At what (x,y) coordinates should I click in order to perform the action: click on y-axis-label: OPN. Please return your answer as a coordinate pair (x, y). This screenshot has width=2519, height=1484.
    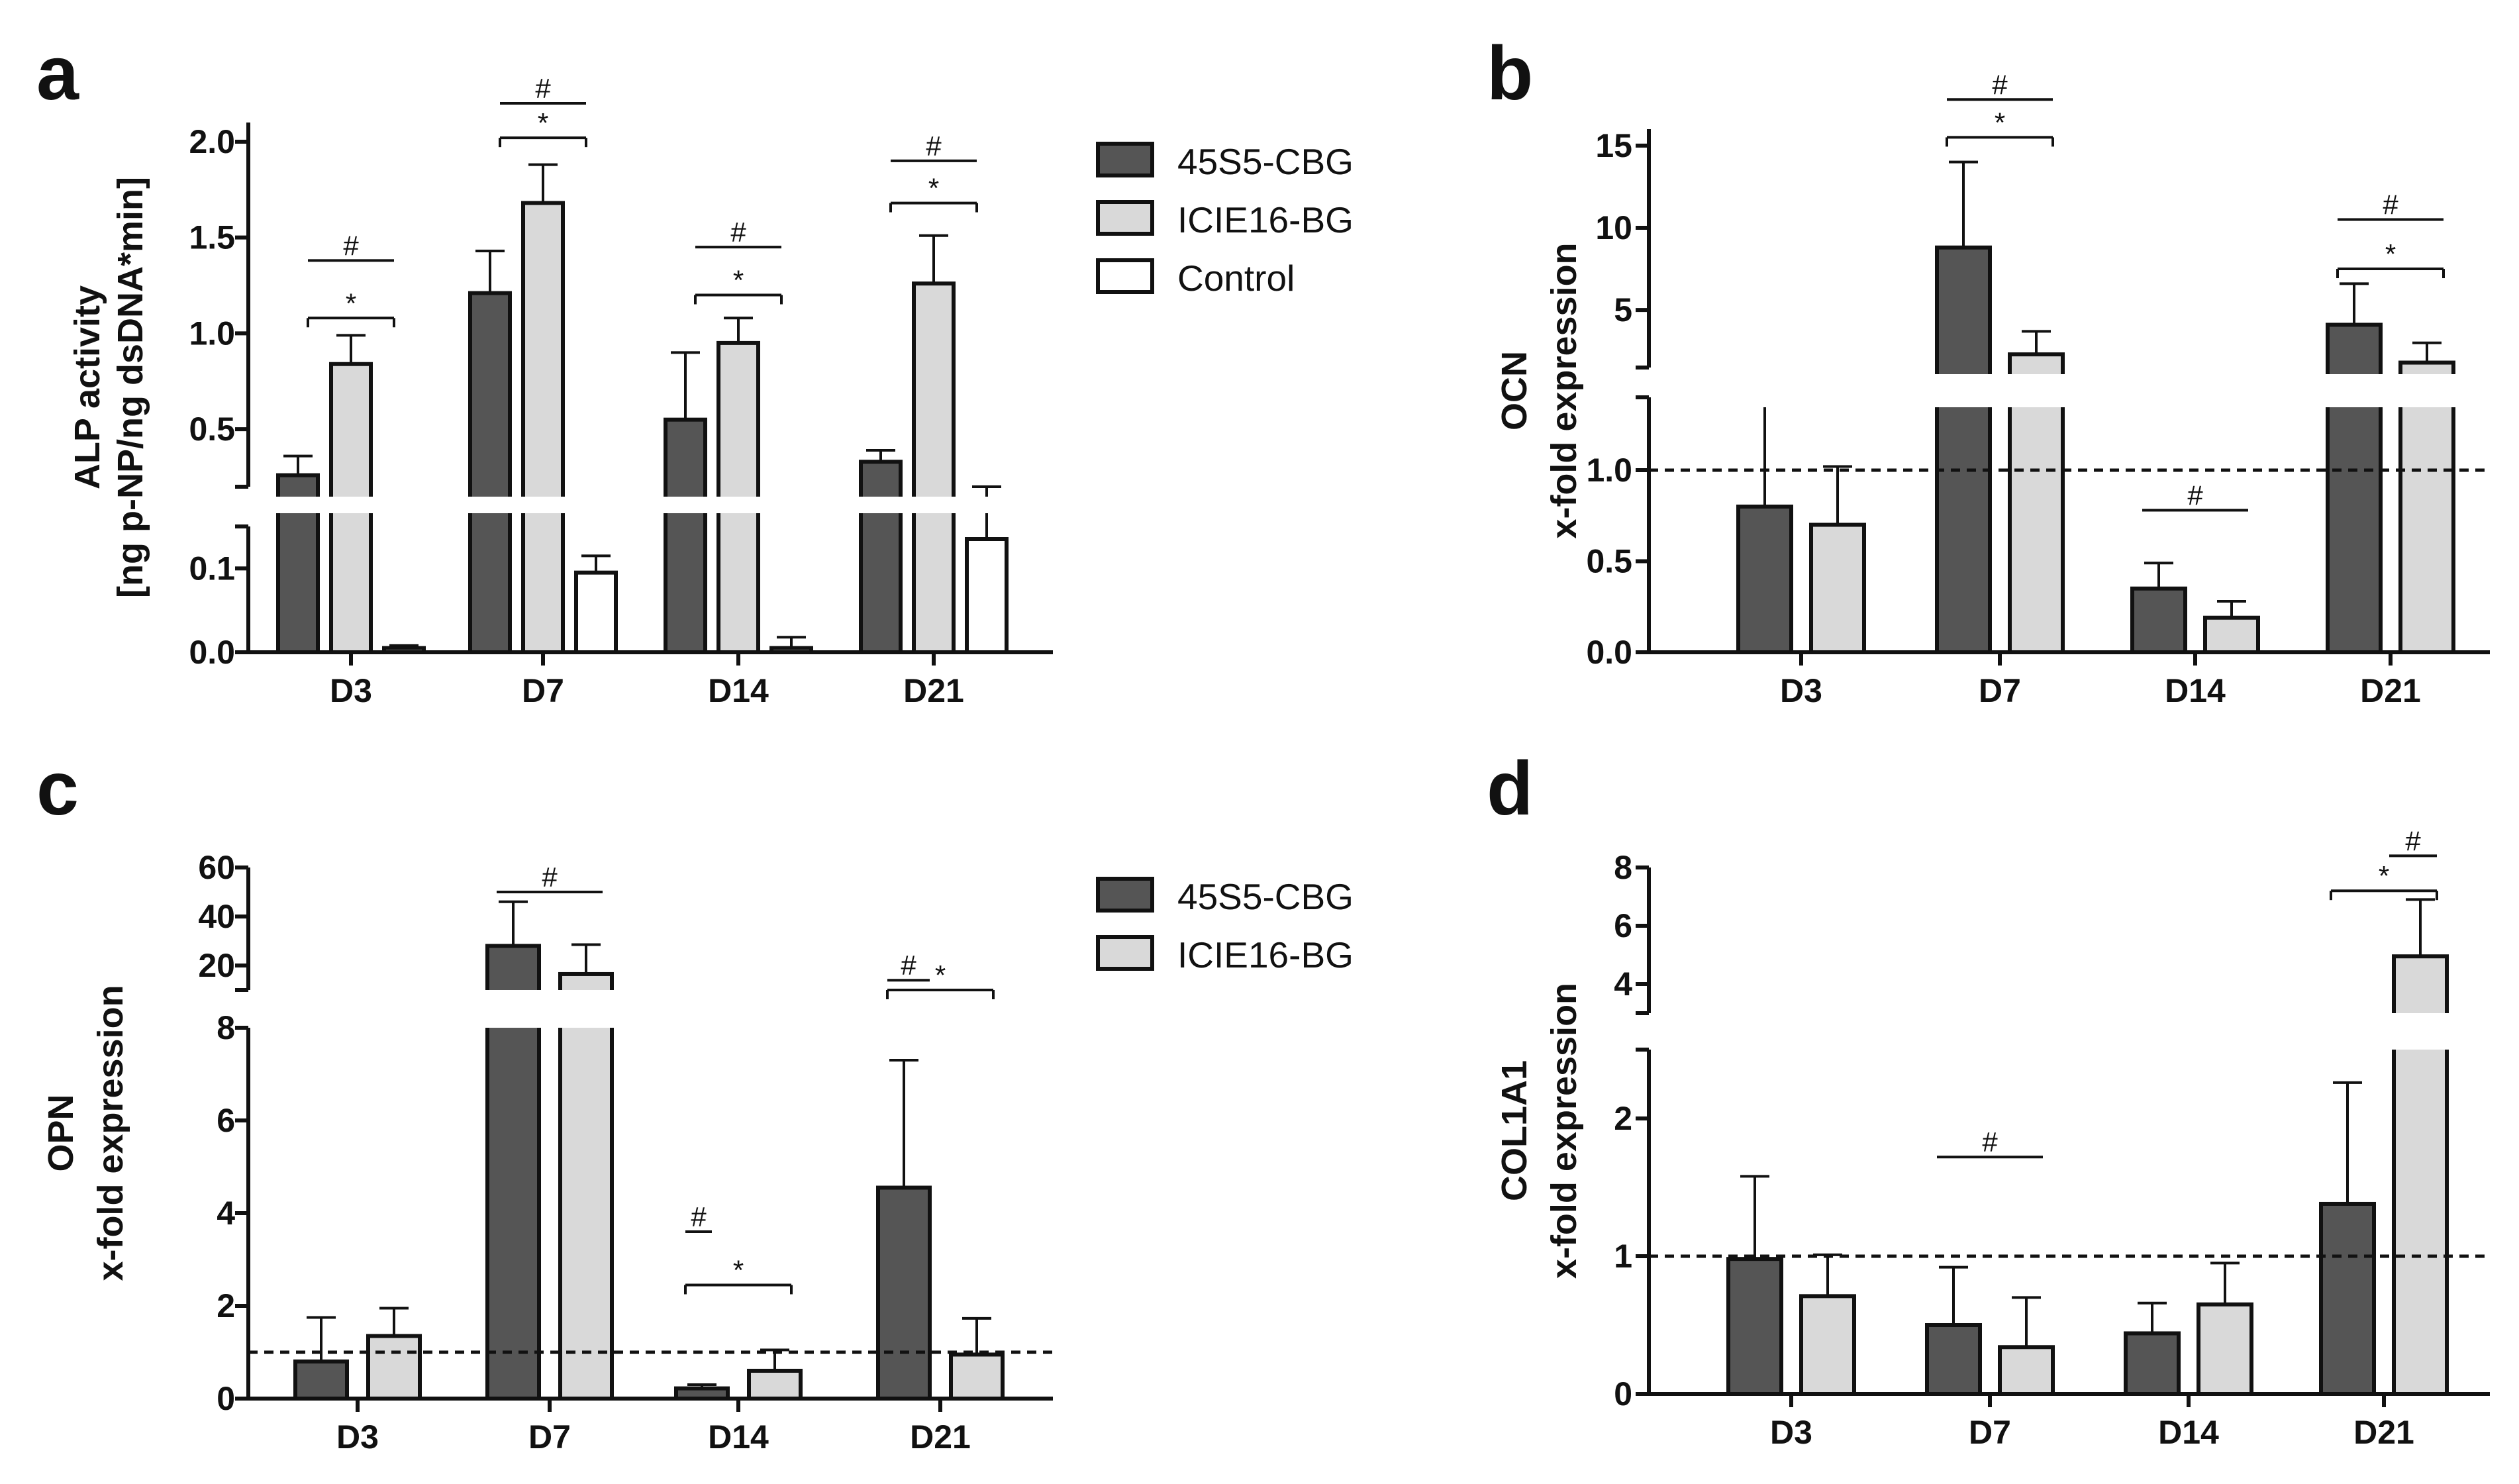
    Looking at the image, I should click on (61, 1132).